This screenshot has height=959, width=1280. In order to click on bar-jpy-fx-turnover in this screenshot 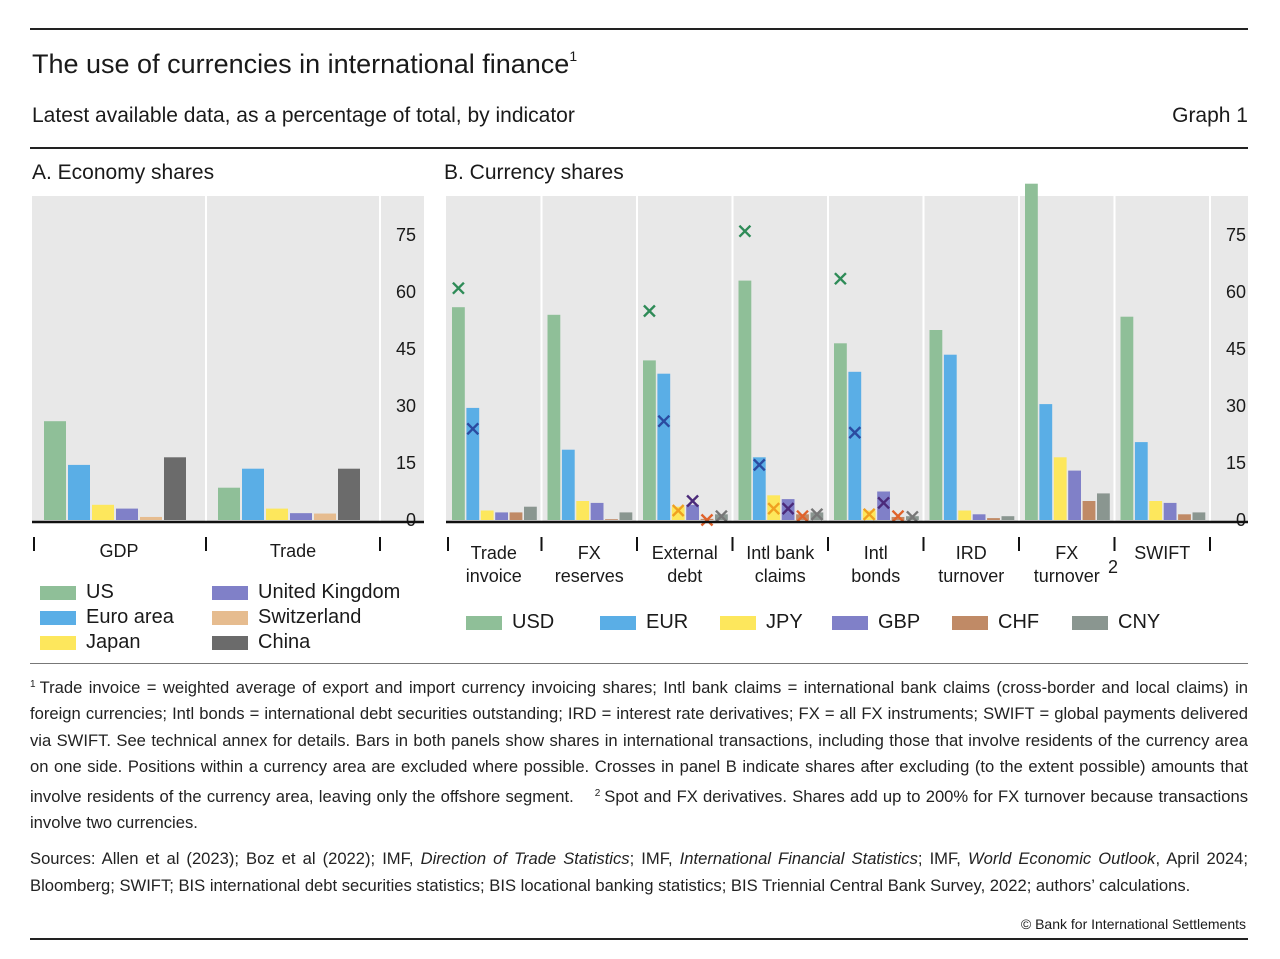, I will do `click(1060, 488)`.